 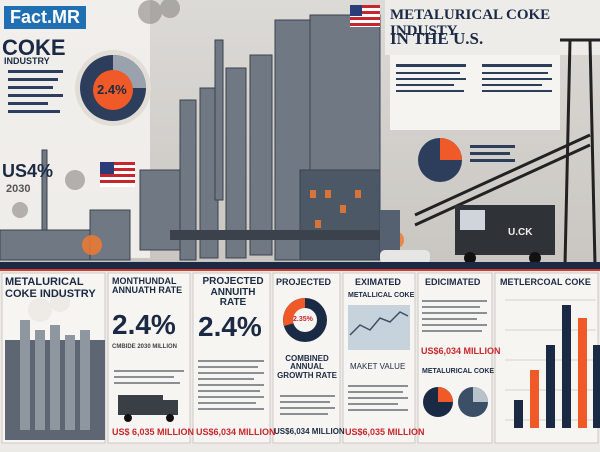 I want to click on panel-title: EXIMATED, so click(x=378, y=282).